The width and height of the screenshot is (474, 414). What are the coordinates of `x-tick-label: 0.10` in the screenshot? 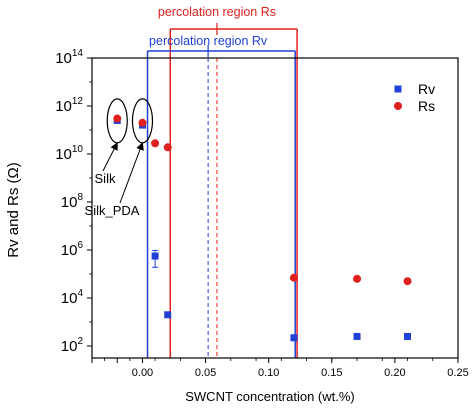 It's located at (268, 373).